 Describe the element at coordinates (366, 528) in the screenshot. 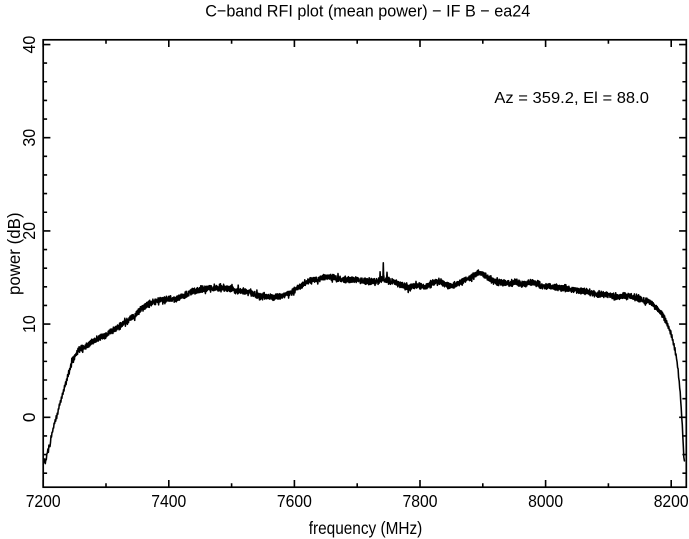

I see `svg-text: frequency (MHz)` at that location.